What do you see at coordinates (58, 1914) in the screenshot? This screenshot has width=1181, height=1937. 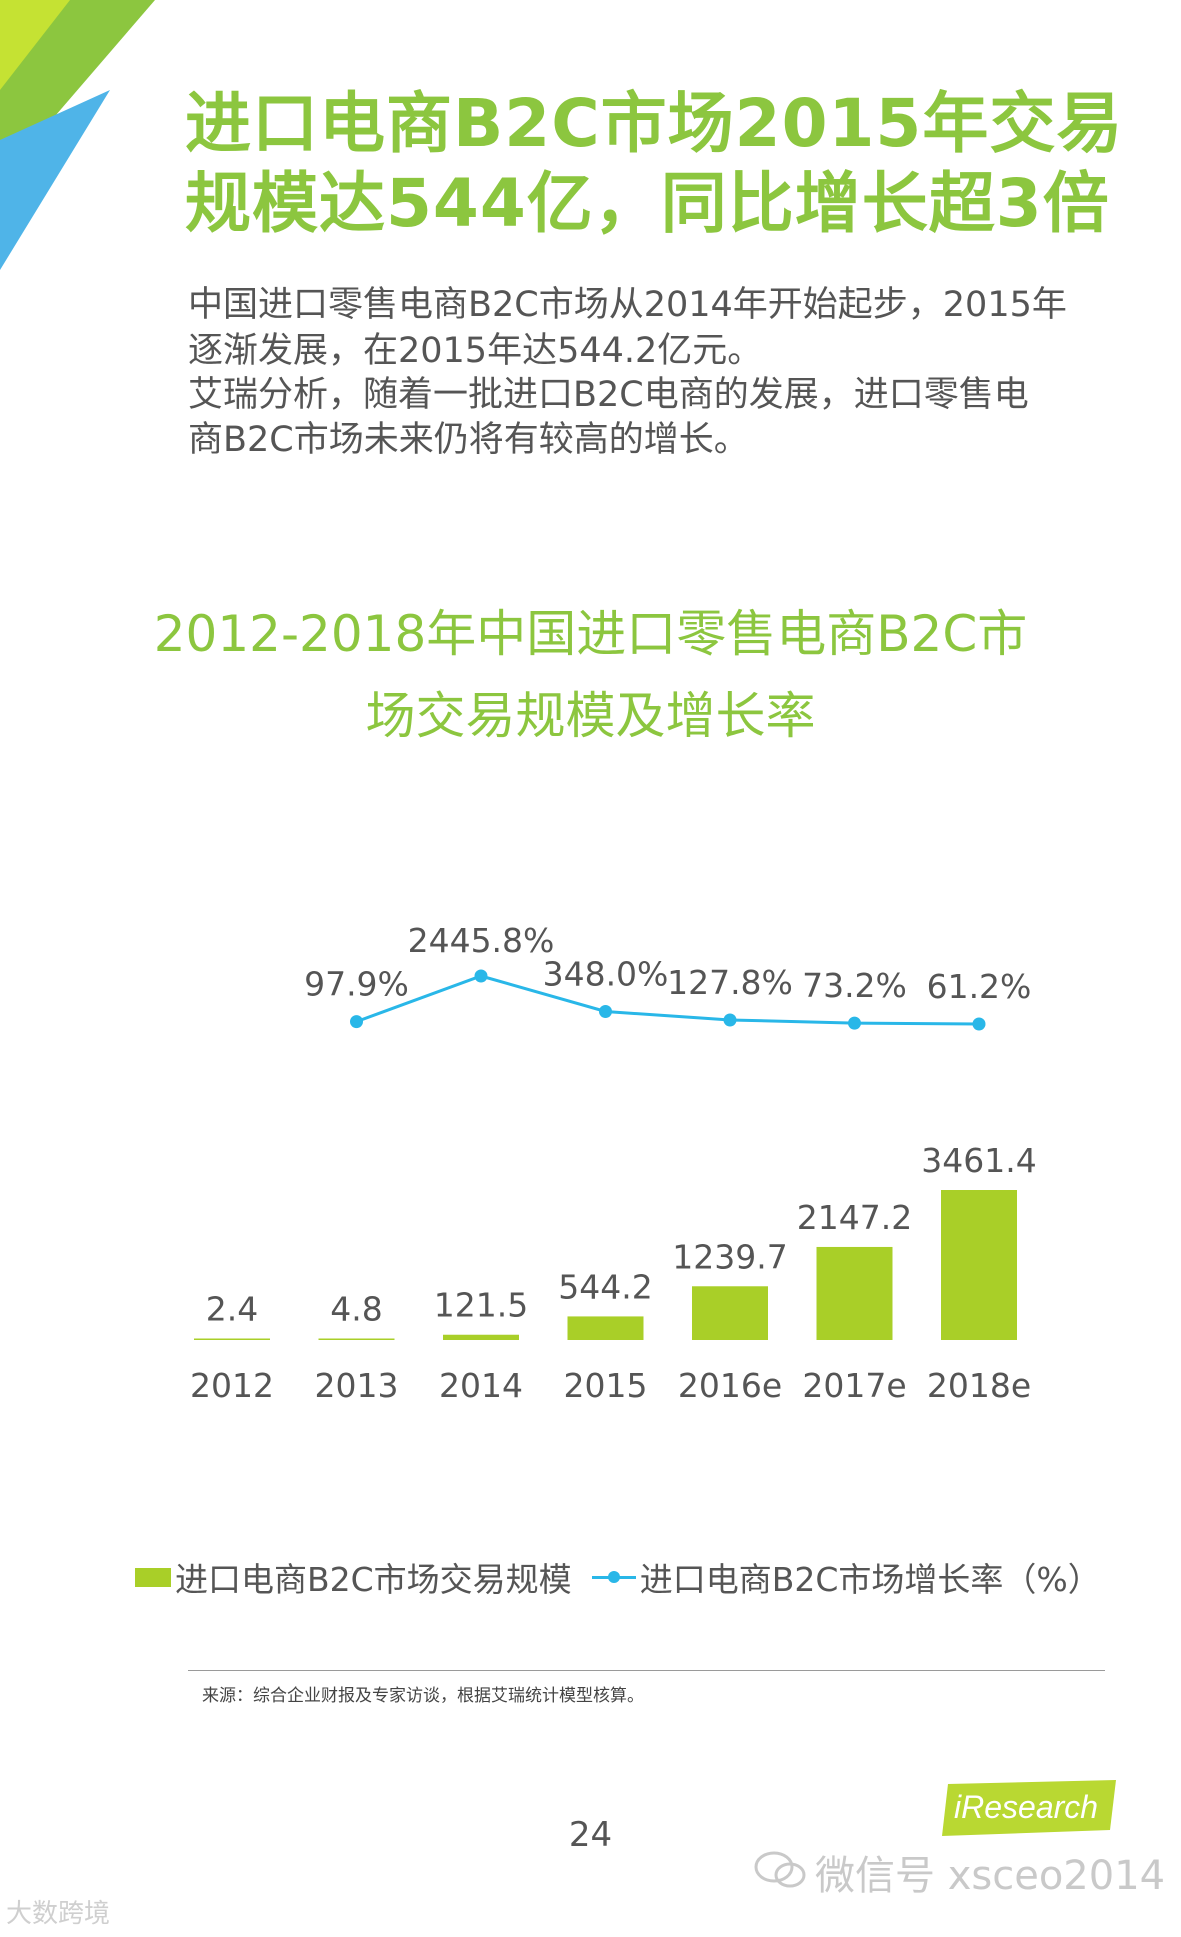 I see `bottom-left-watermark: 大数跨境` at bounding box center [58, 1914].